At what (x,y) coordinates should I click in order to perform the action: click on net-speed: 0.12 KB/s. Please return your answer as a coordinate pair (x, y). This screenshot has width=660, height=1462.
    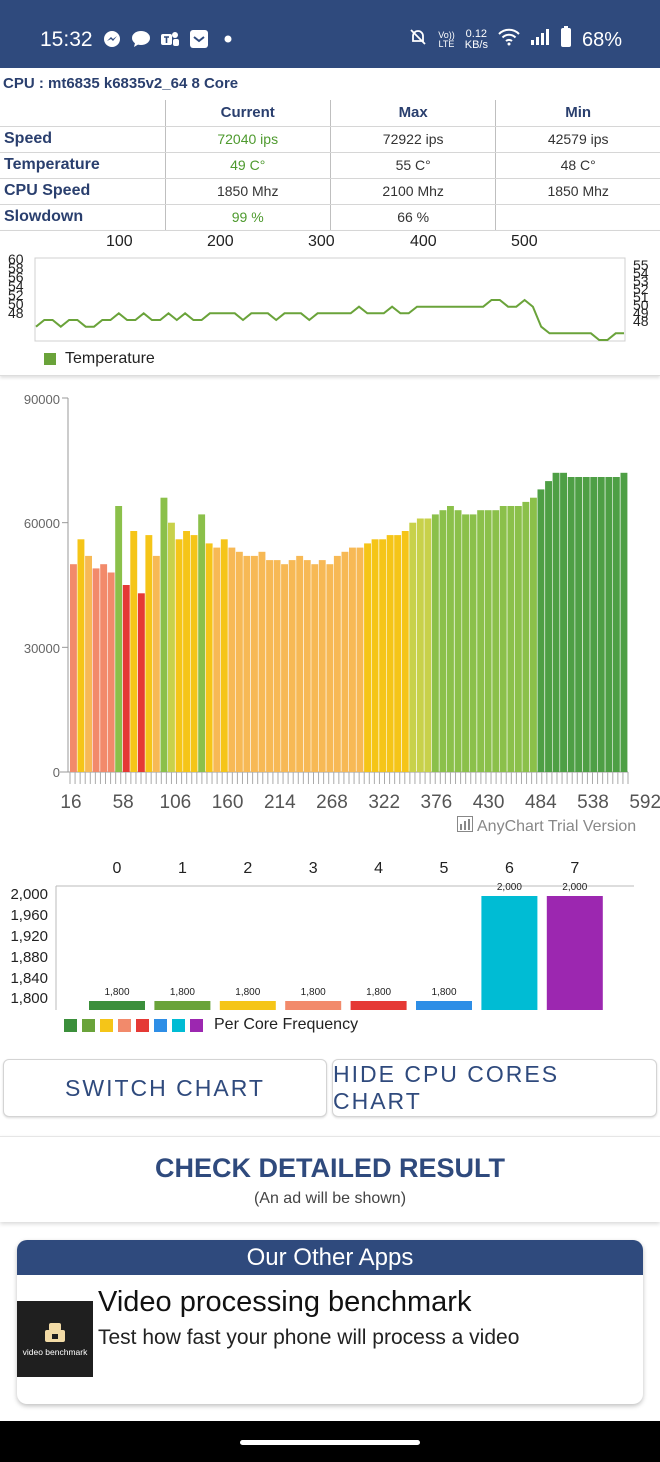
    Looking at the image, I should click on (476, 39).